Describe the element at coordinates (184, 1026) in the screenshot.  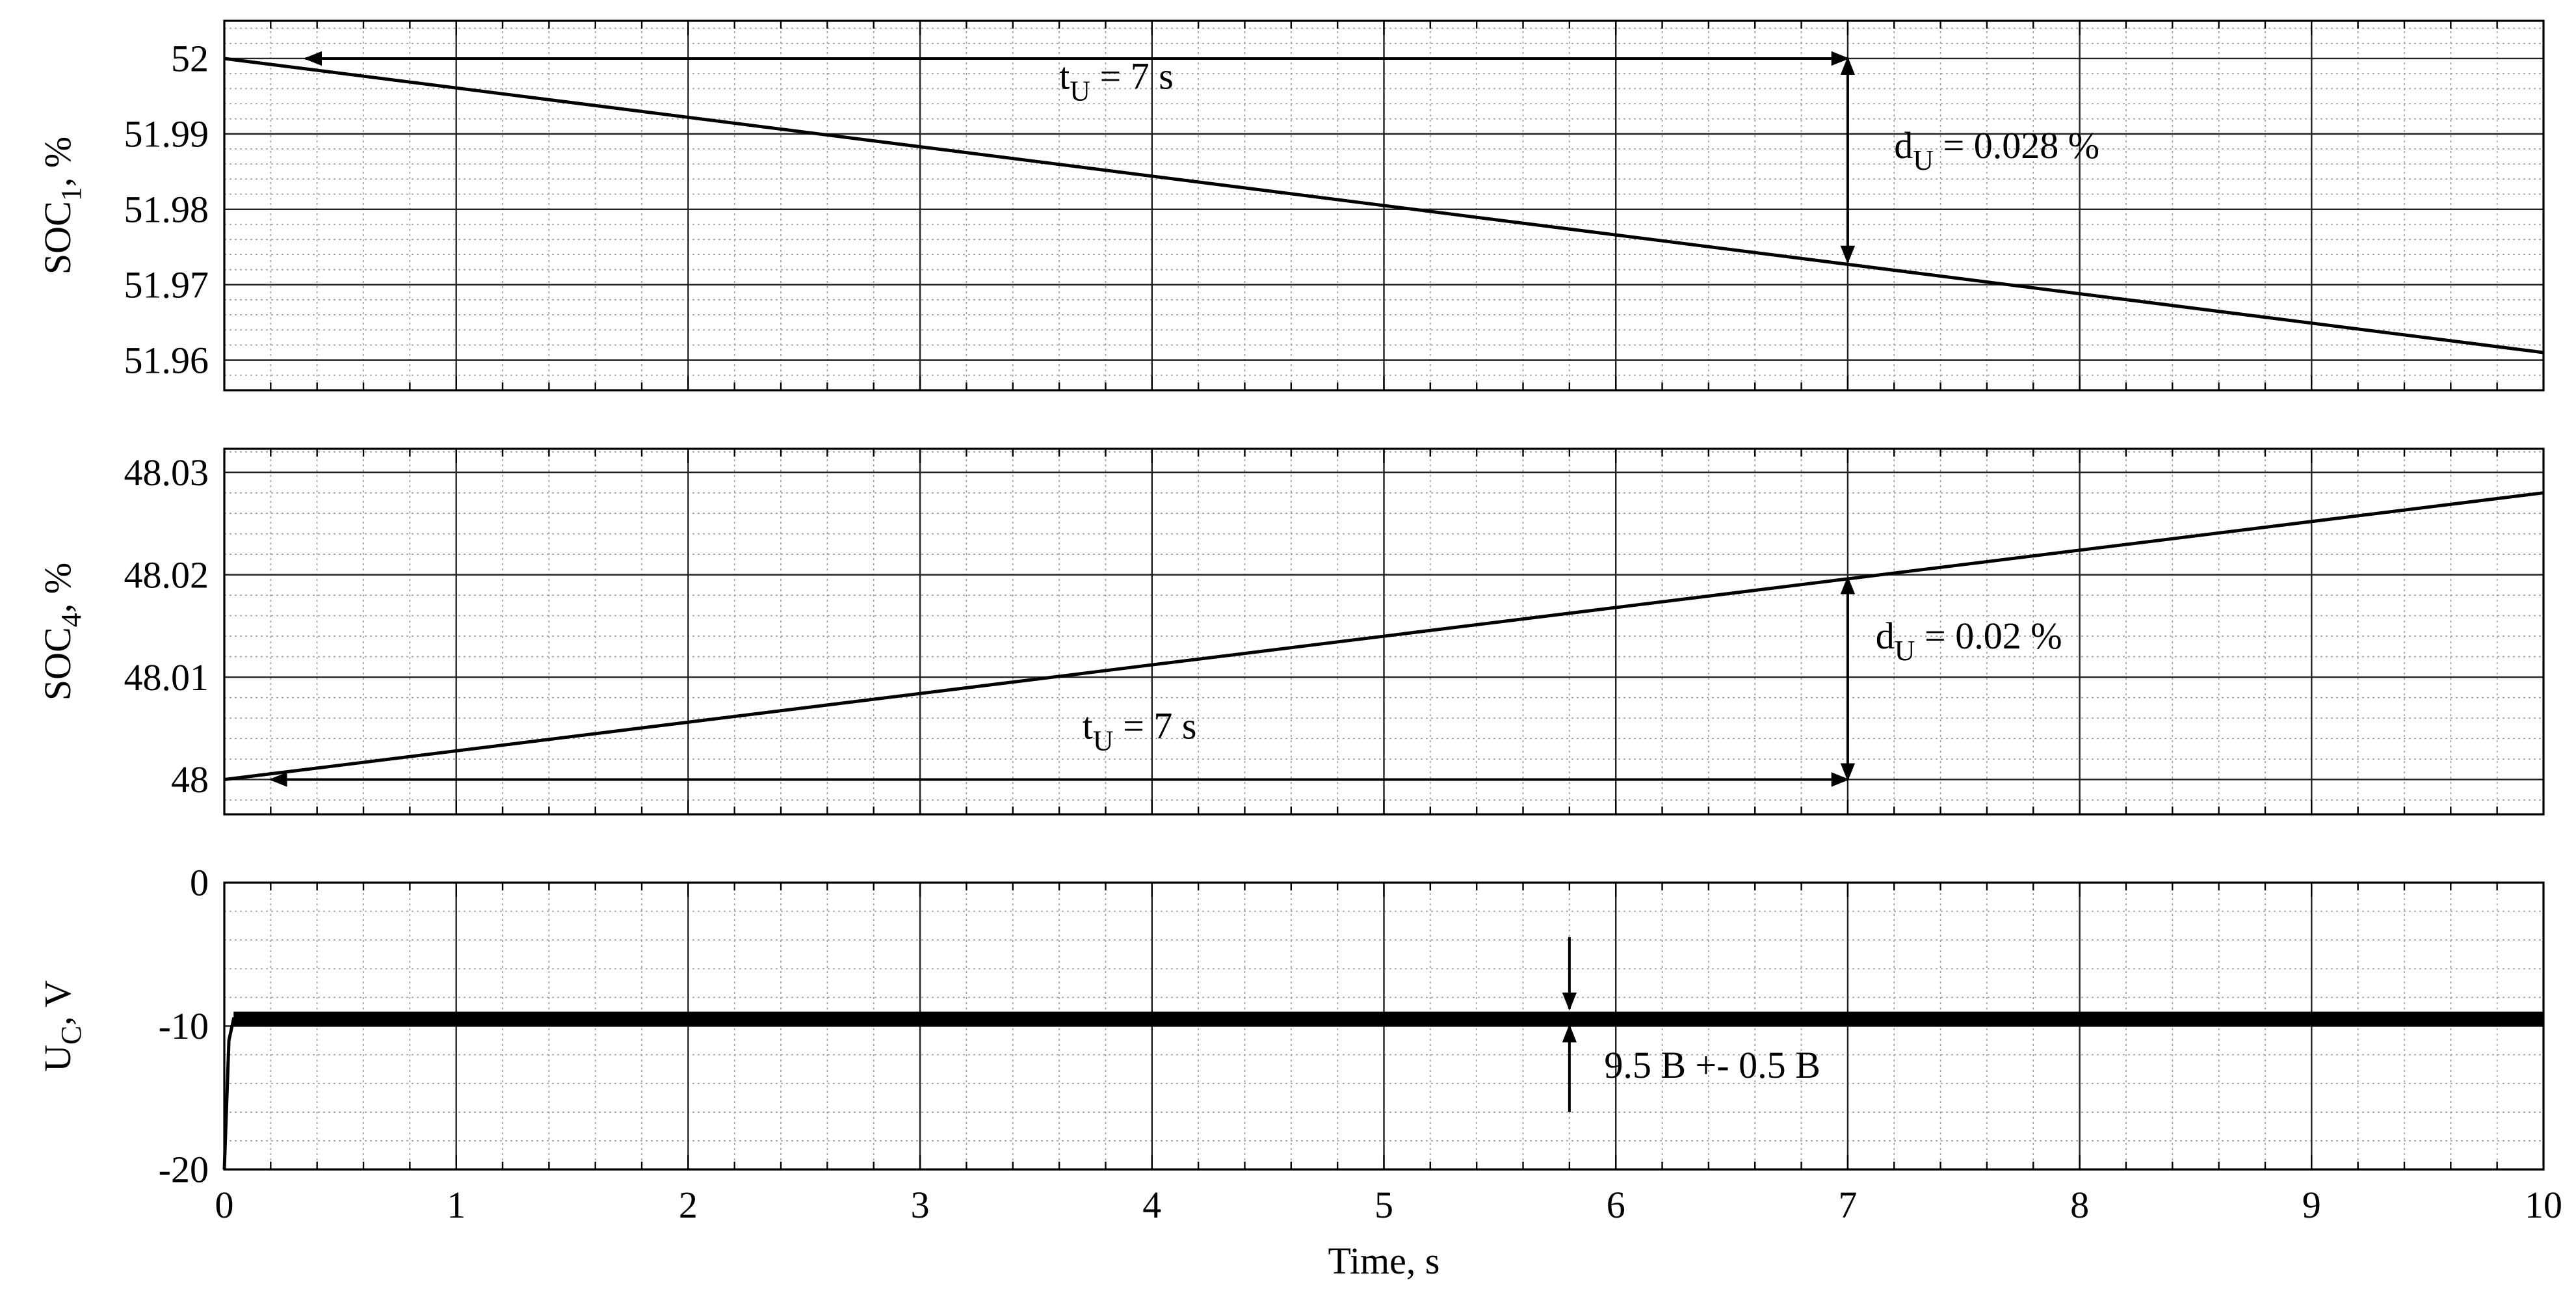
I see `y-tick-label: -10` at that location.